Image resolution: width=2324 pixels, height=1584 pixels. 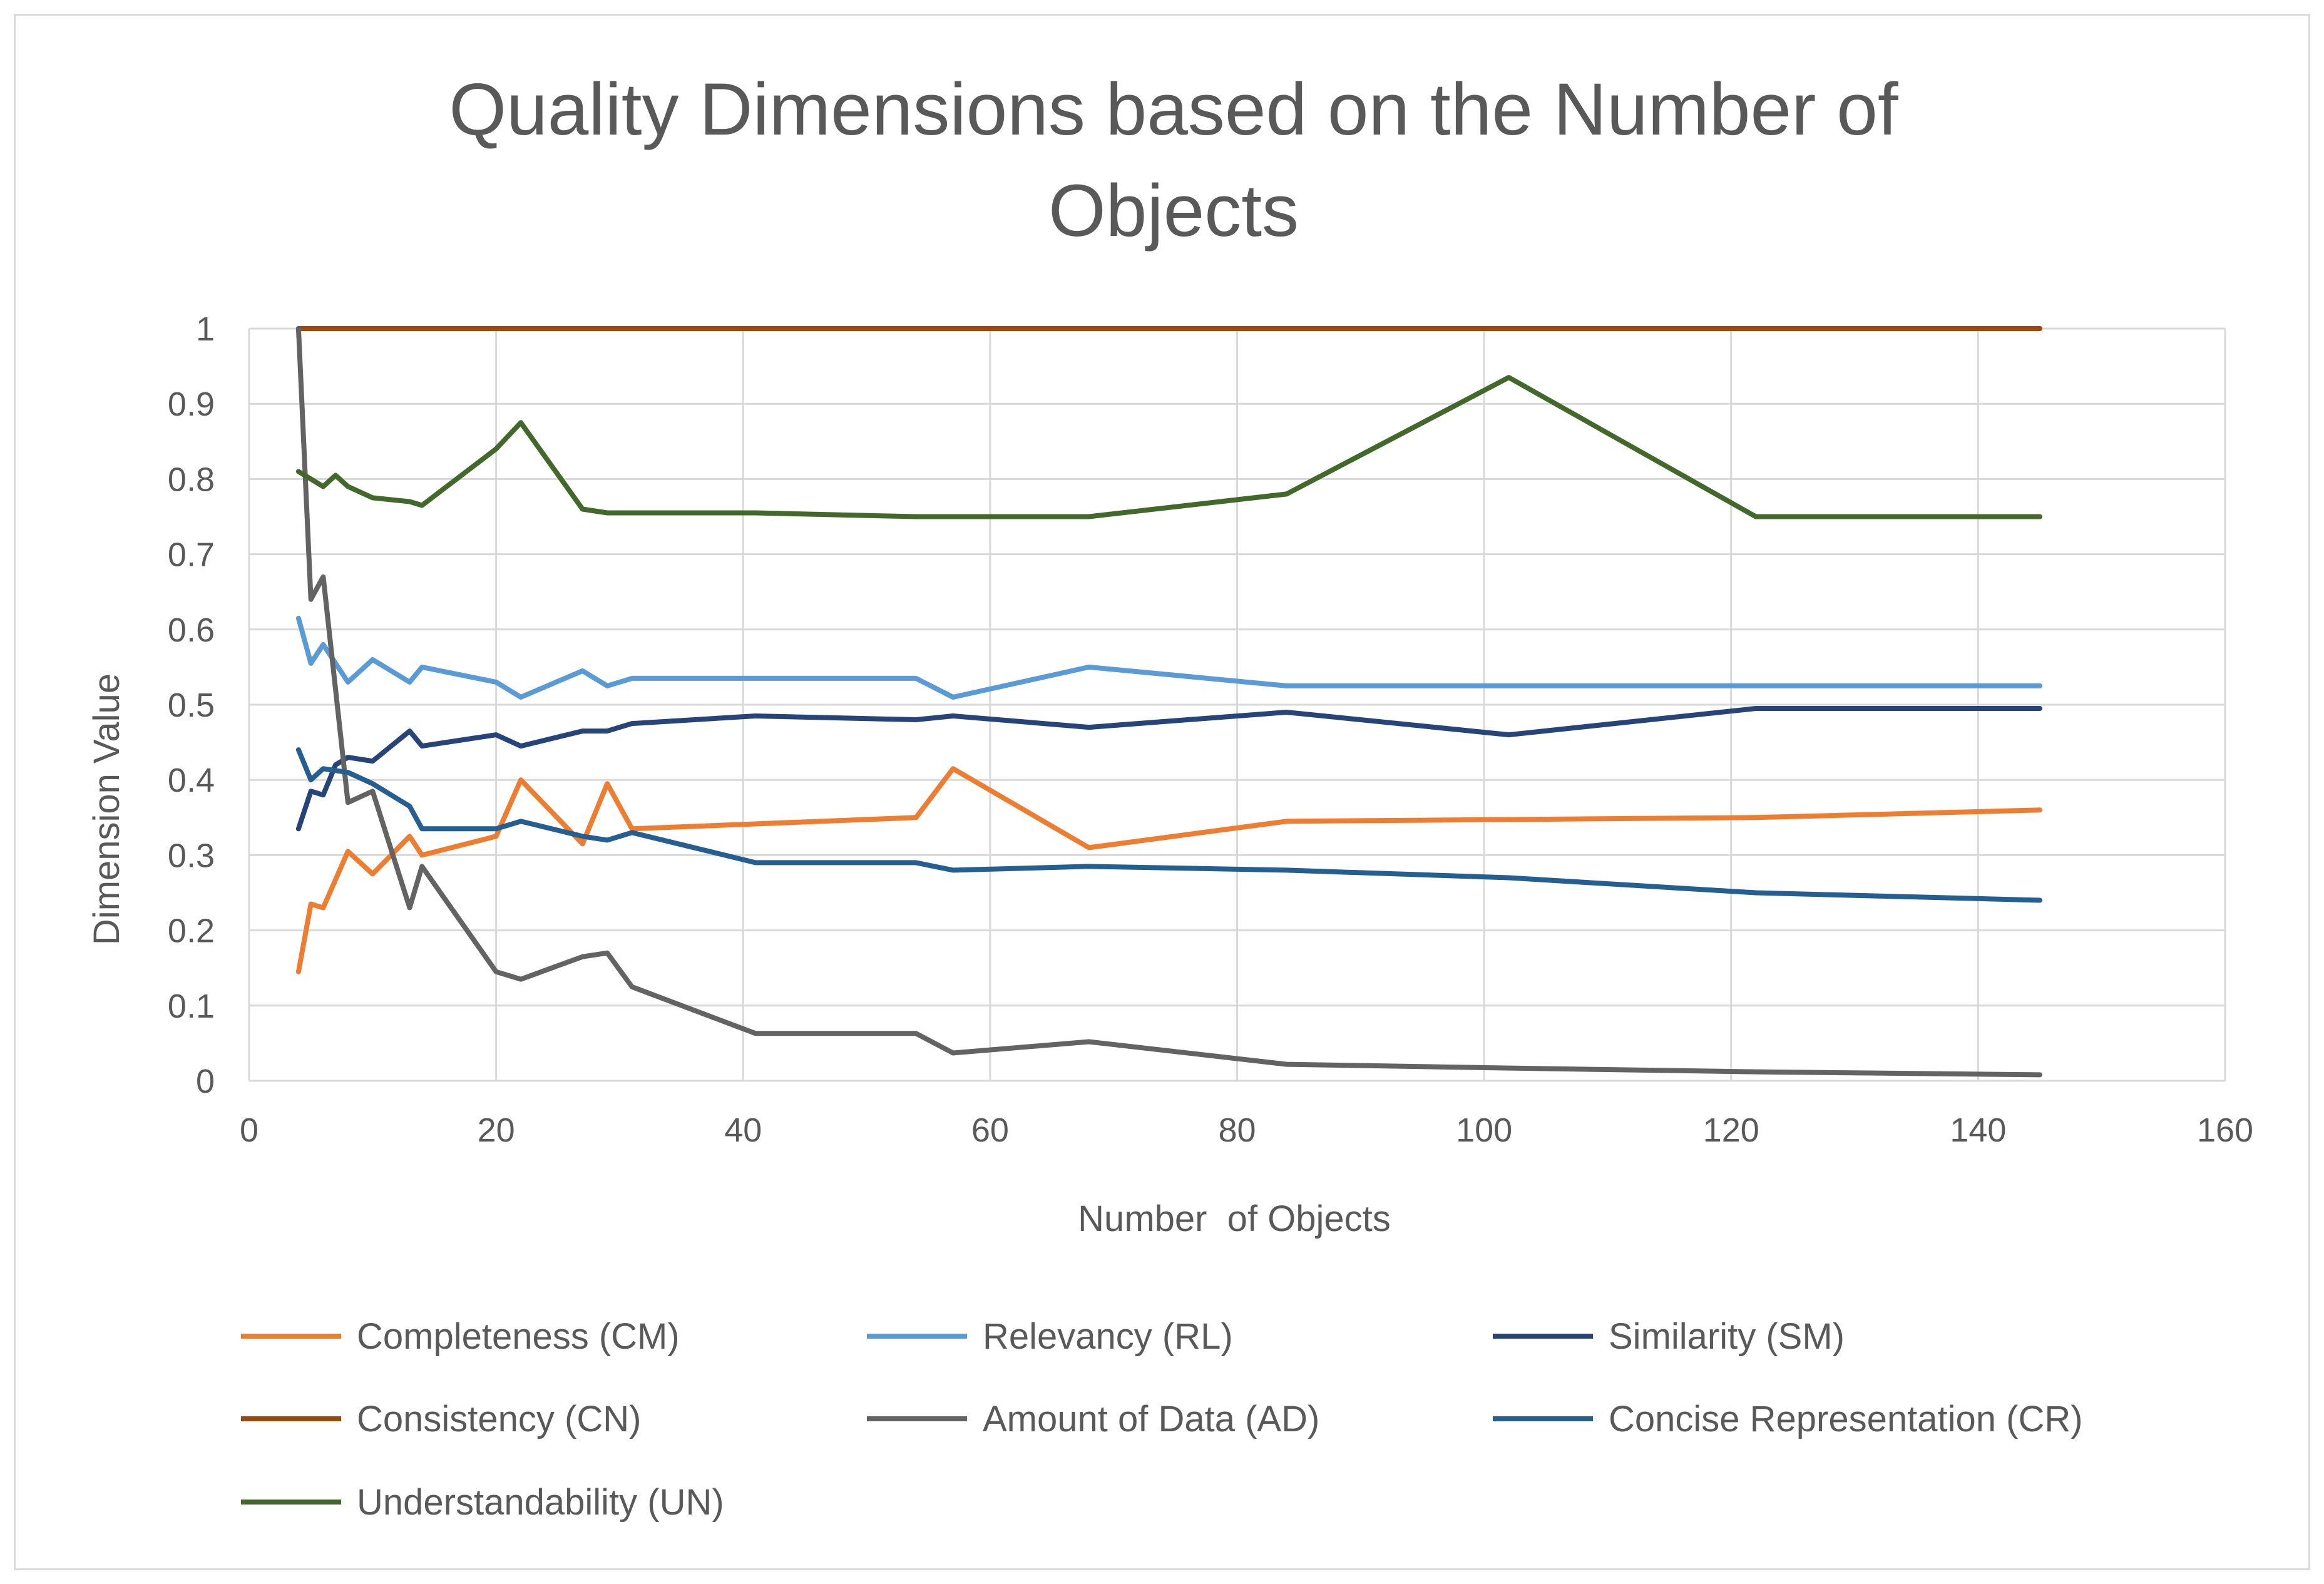 What do you see at coordinates (192, 630) in the screenshot?
I see `y-tick-label: 0.6` at bounding box center [192, 630].